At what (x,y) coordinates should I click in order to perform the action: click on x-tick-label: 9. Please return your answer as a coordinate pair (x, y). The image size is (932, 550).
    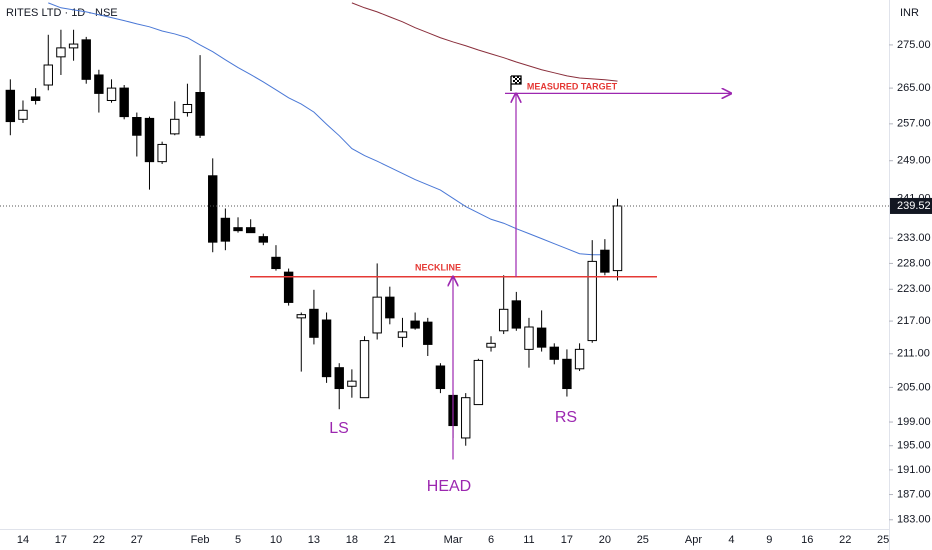
    Looking at the image, I should click on (769, 540).